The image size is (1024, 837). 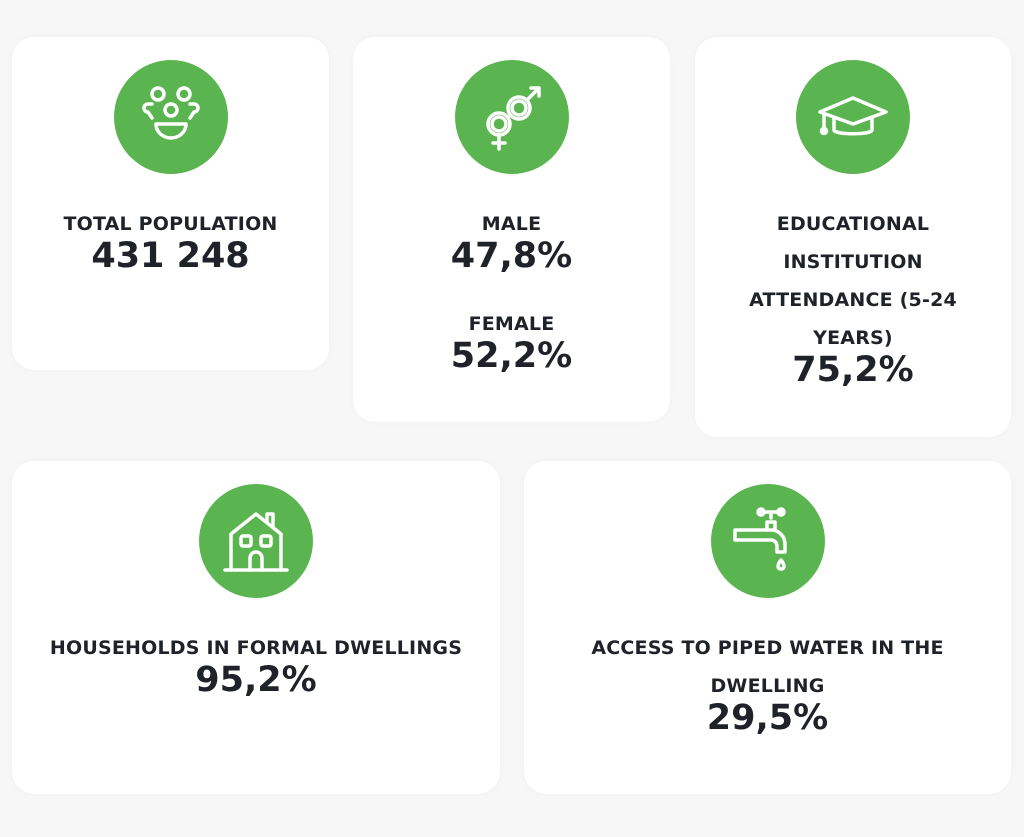 What do you see at coordinates (511, 117) in the screenshot?
I see `gender-icon` at bounding box center [511, 117].